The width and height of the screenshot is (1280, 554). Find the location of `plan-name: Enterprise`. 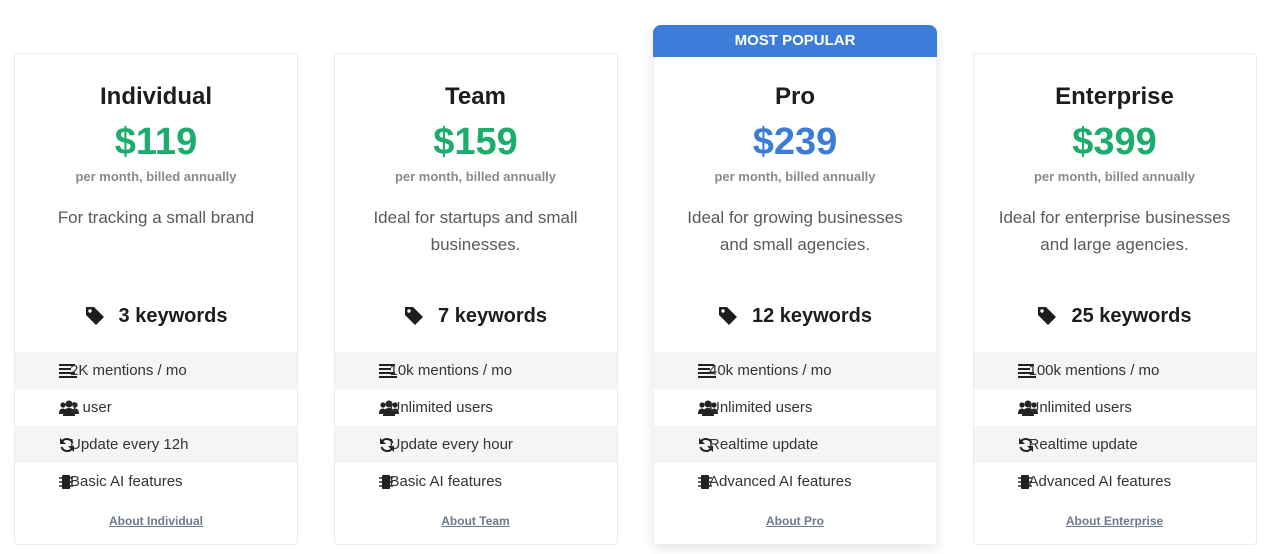

plan-name: Enterprise is located at coordinates (1114, 96).